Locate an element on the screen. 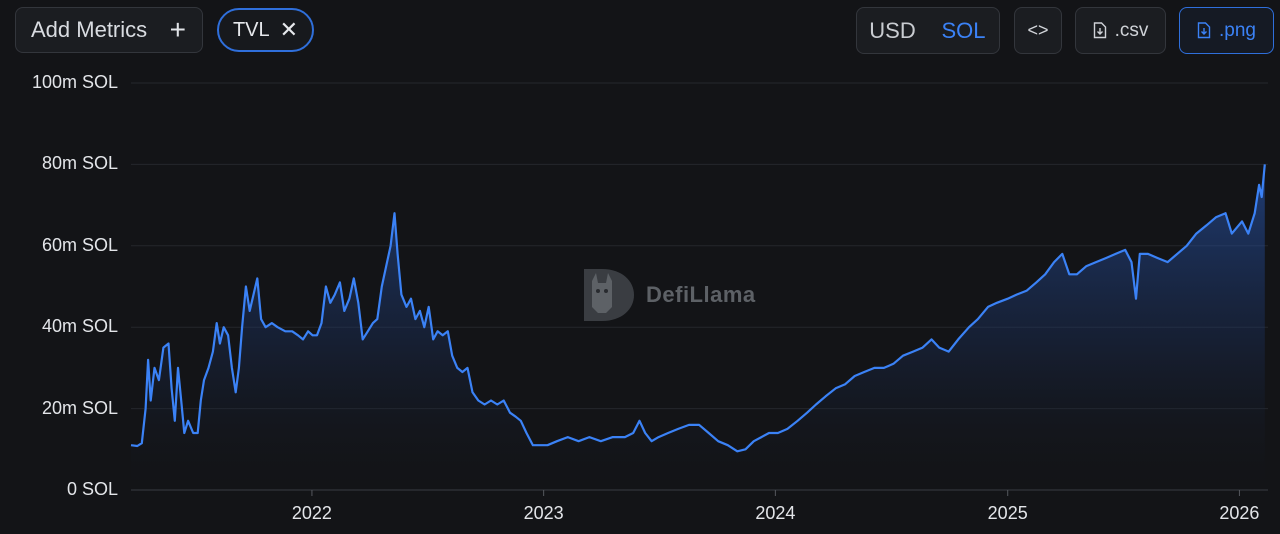 This screenshot has height=534, width=1280. code-icon: <> is located at coordinates (1038, 30).